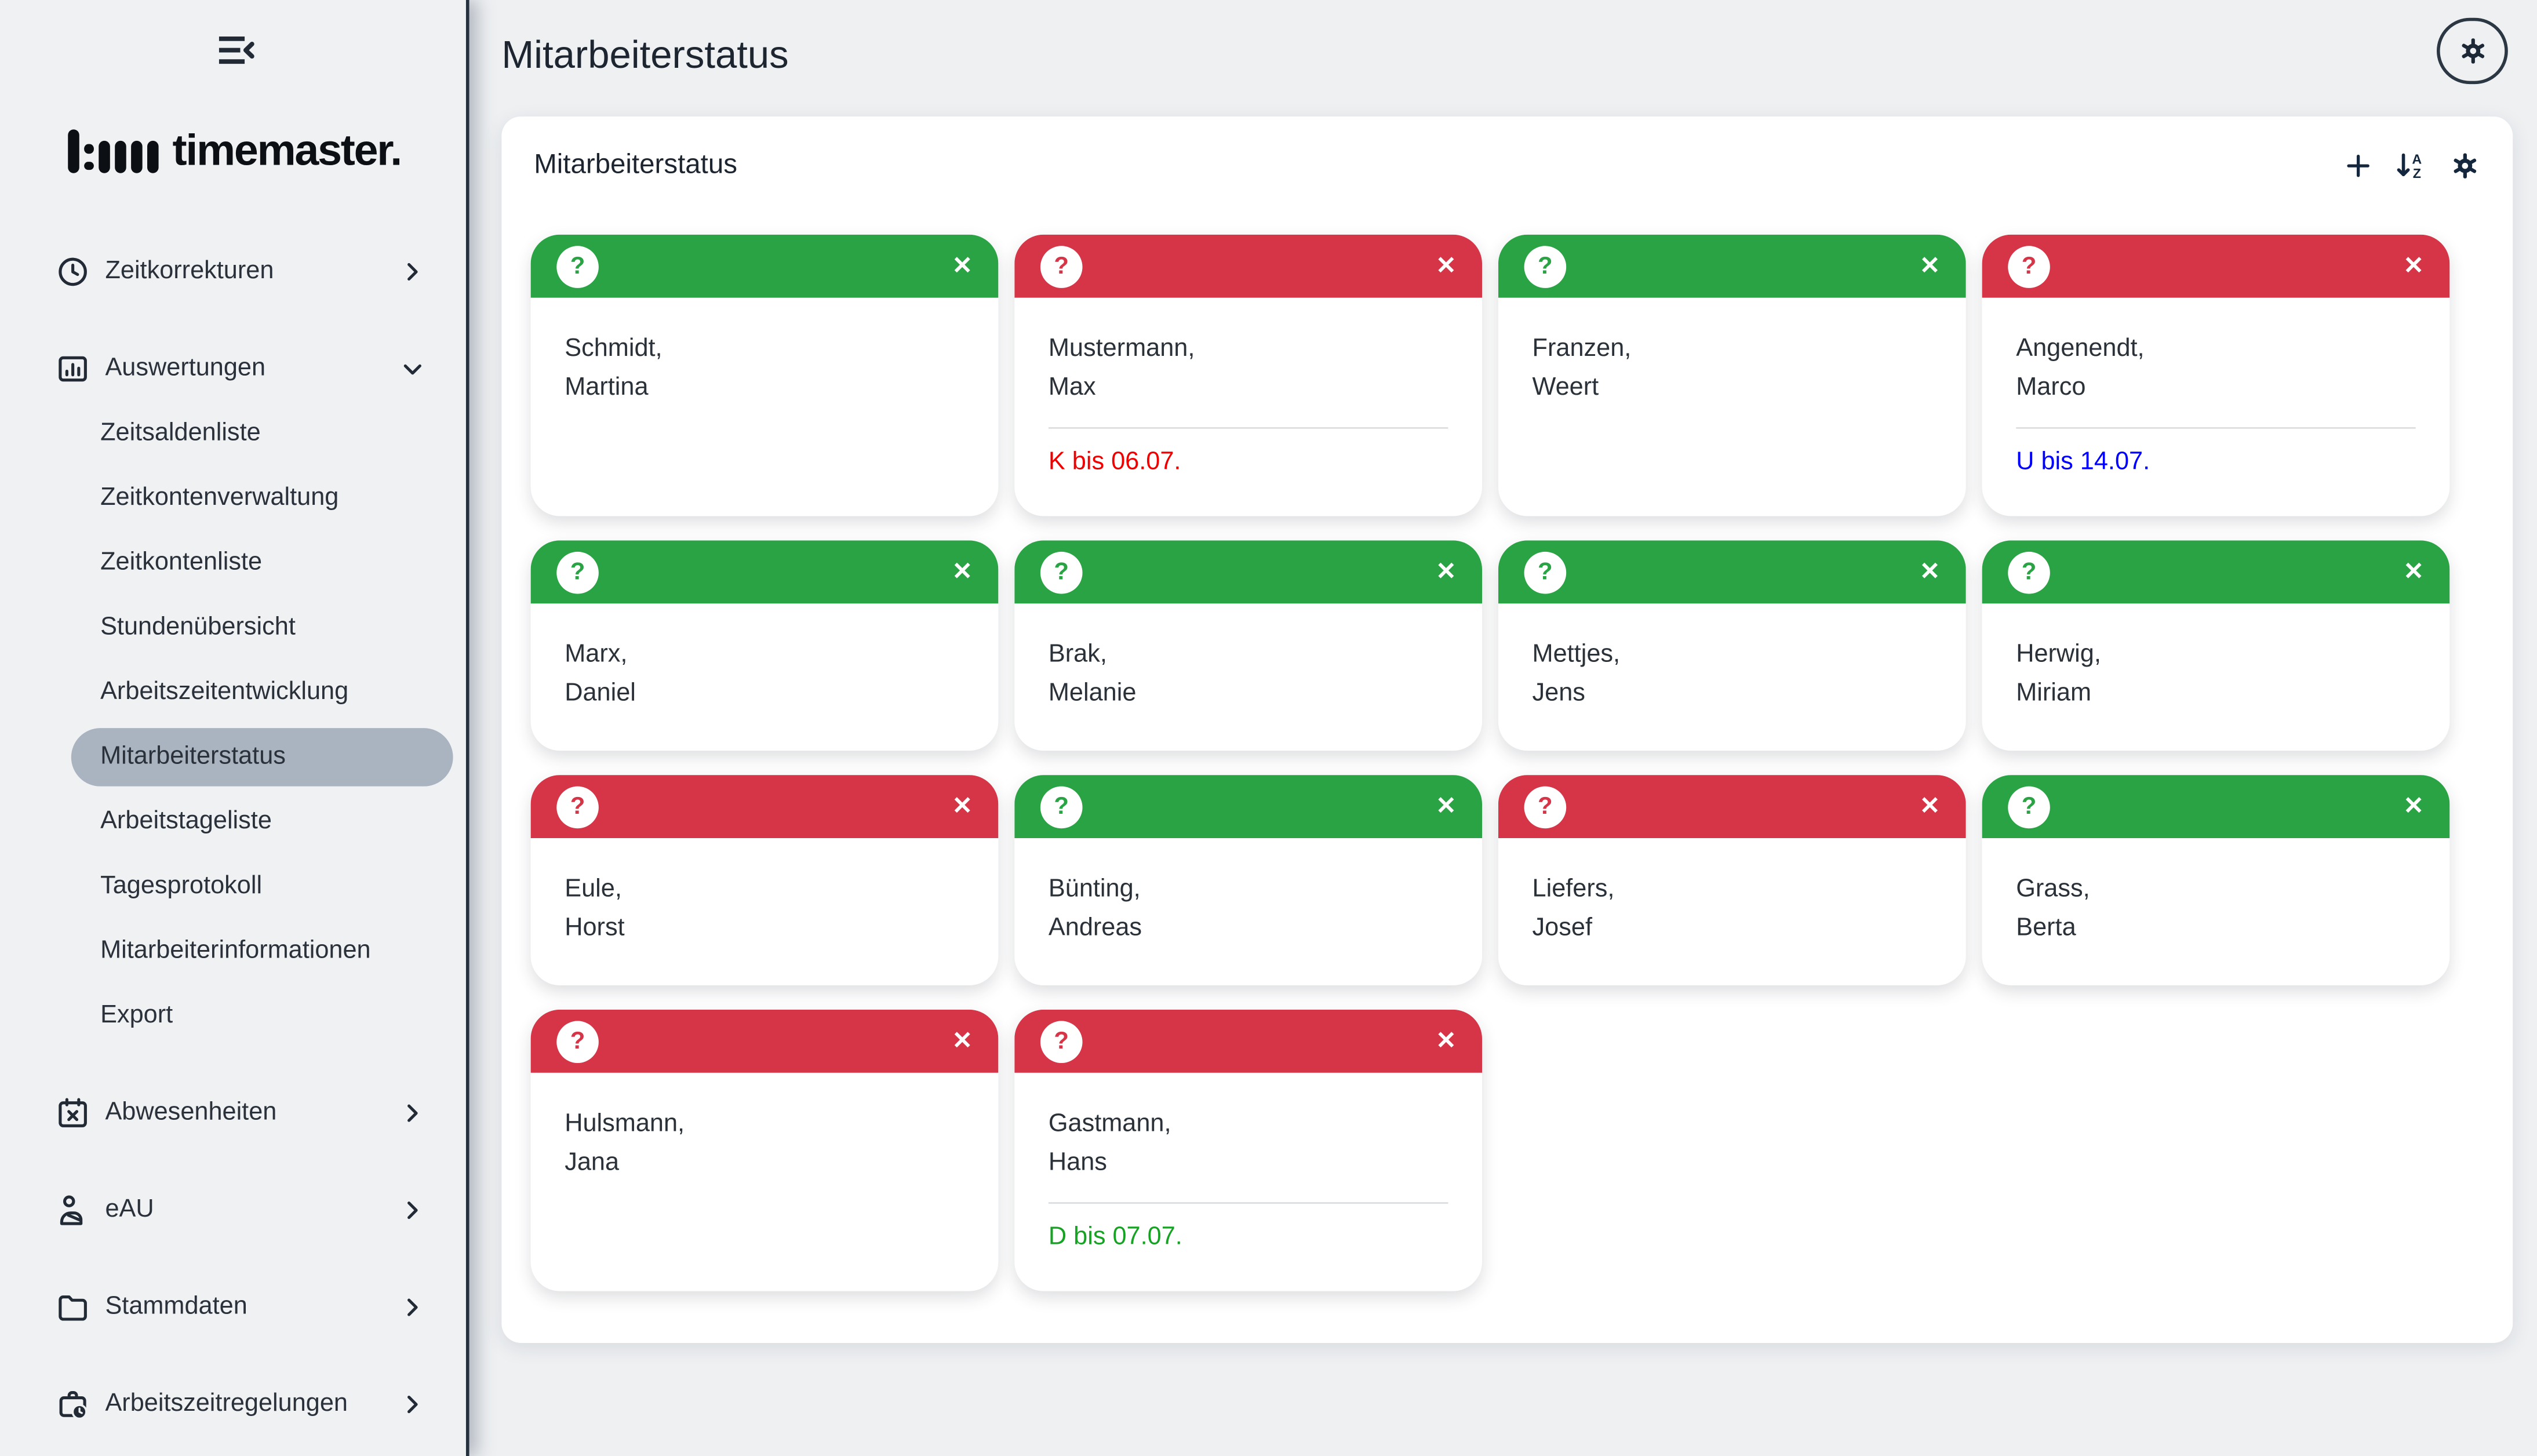  What do you see at coordinates (2216, 375) in the screenshot?
I see `employee-card: ? ✕ Angenendt, Marco U bis 14.07.` at bounding box center [2216, 375].